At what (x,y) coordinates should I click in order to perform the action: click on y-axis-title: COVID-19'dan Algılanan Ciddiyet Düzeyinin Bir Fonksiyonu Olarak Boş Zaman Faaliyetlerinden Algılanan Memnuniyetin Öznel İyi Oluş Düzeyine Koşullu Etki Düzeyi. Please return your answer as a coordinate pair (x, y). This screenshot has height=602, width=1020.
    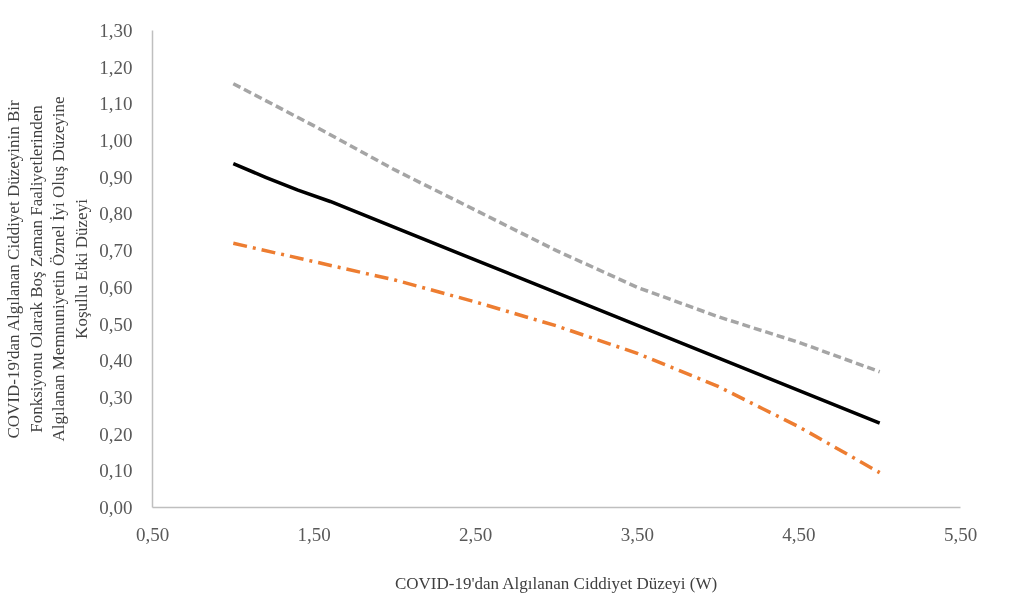
    Looking at the image, I should click on (47, 269).